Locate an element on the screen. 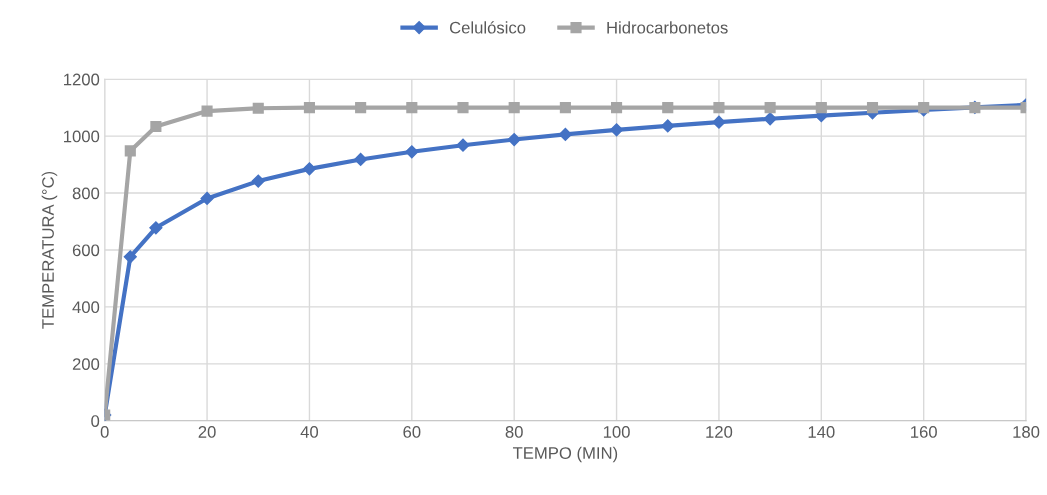 The width and height of the screenshot is (1047, 495). y-tick-label: 1000 is located at coordinates (82, 136).